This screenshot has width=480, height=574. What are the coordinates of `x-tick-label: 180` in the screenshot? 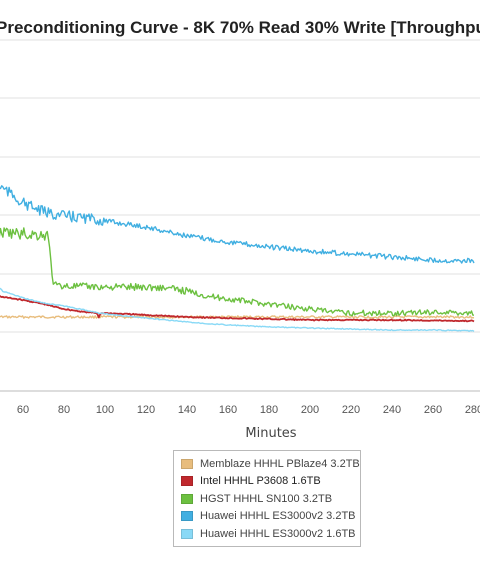 It's located at (269, 410).